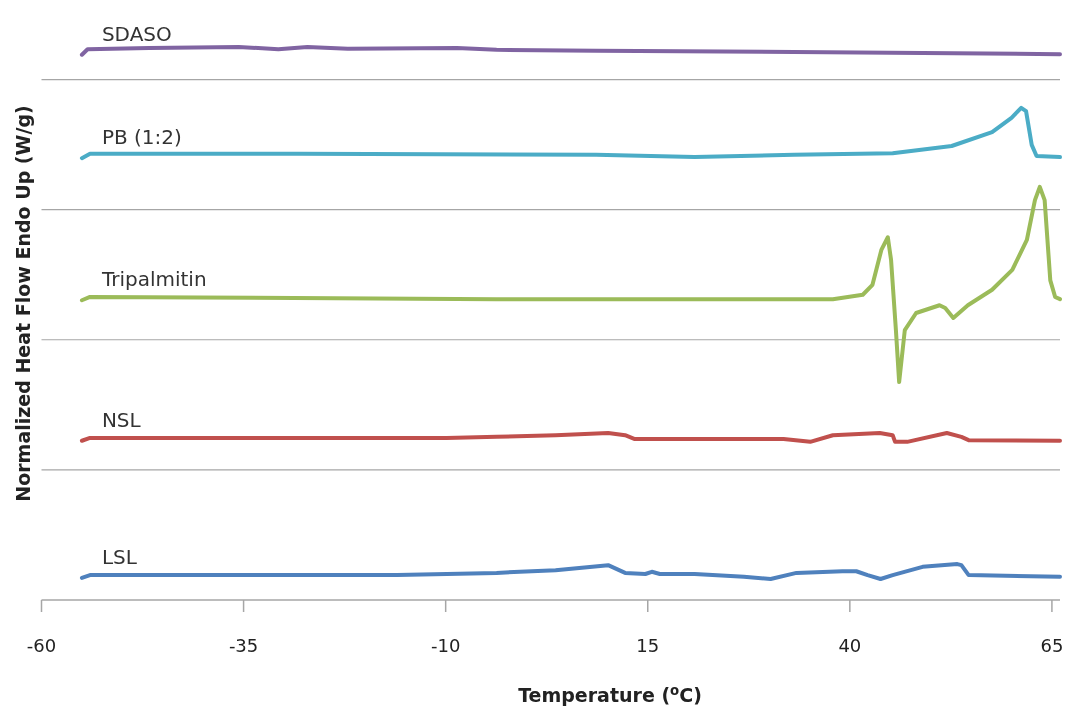 This screenshot has height=713, width=1068. What do you see at coordinates (850, 645) in the screenshot?
I see `x-tick-label: 40` at bounding box center [850, 645].